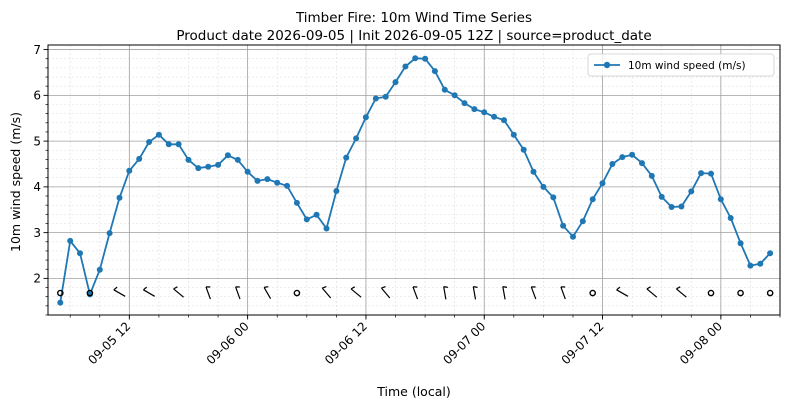  I want to click on legend-marker, so click(607, 65).